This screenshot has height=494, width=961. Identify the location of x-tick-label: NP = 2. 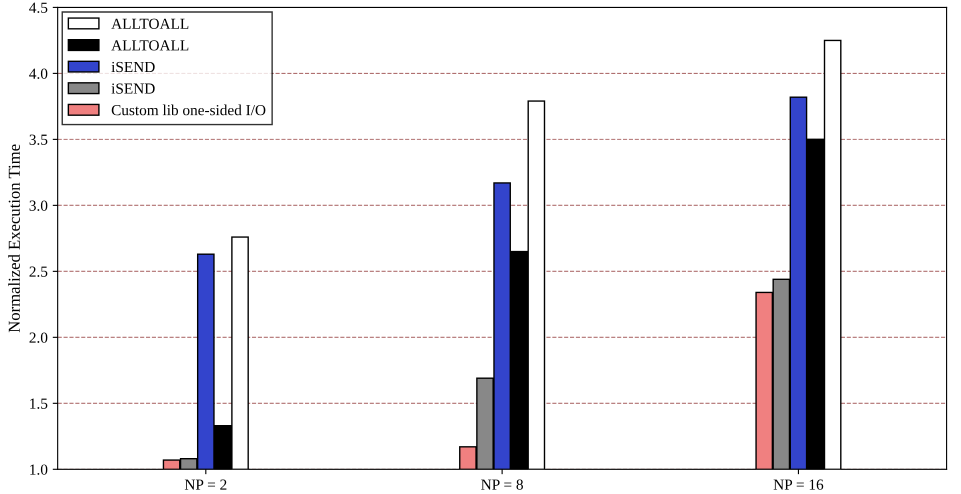
(205, 485).